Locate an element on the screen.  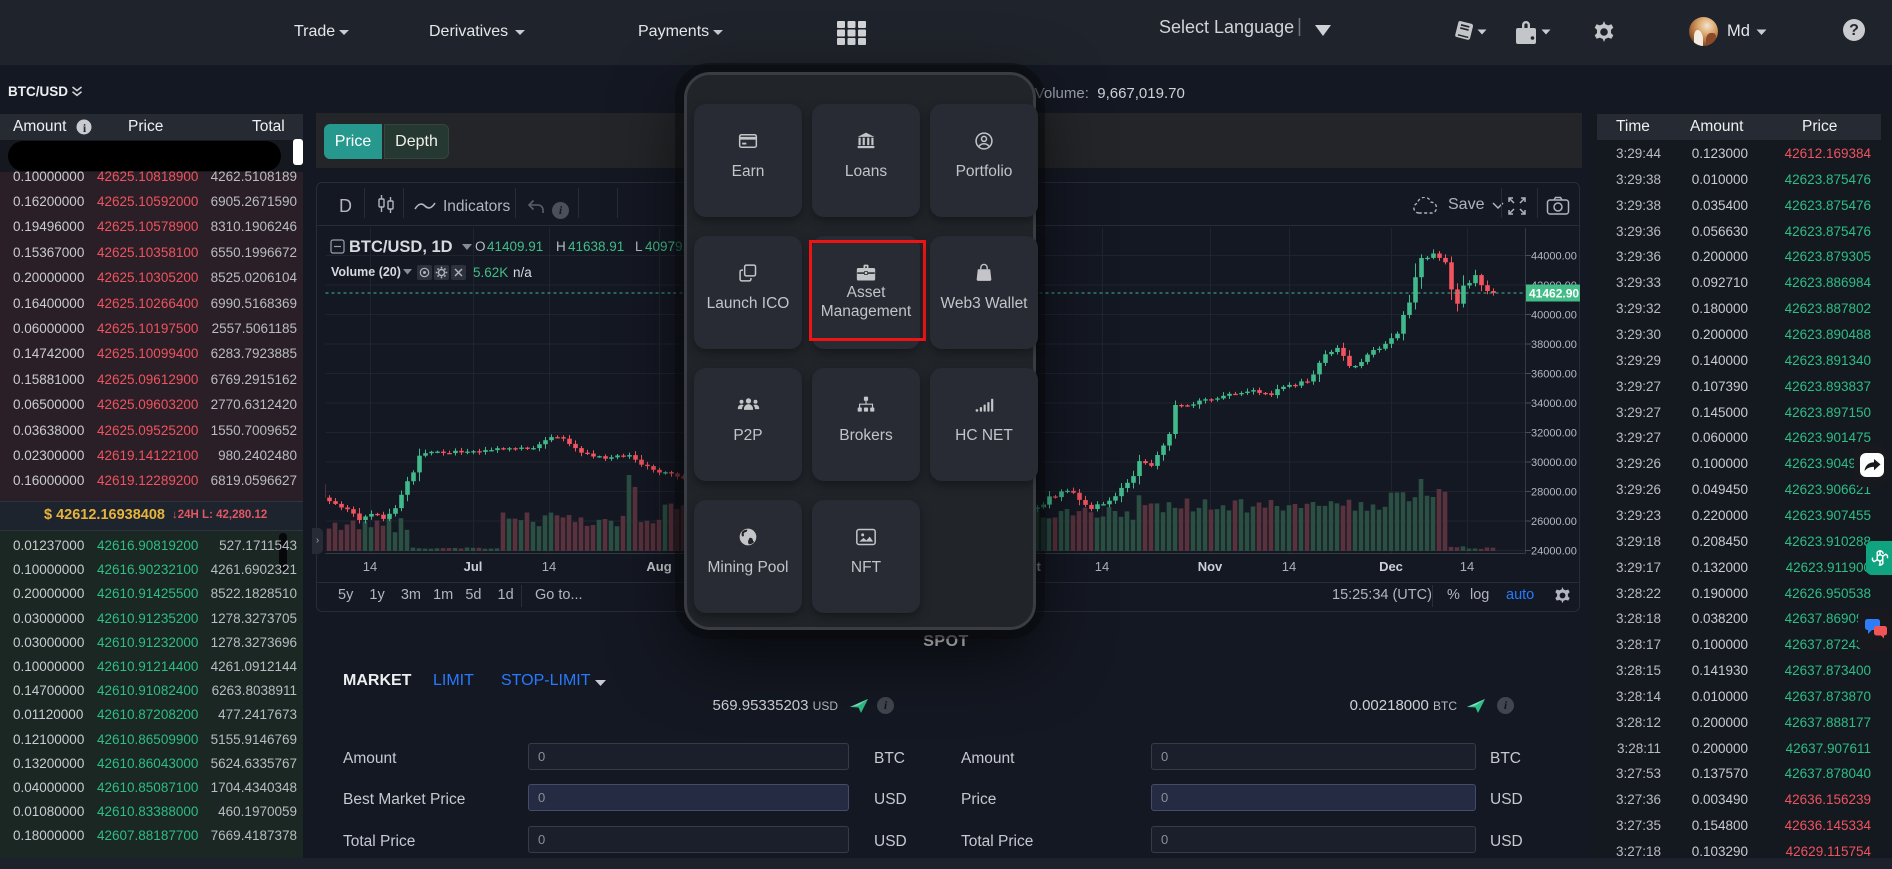
svg-text: 40000.00 is located at coordinates (1554, 316).